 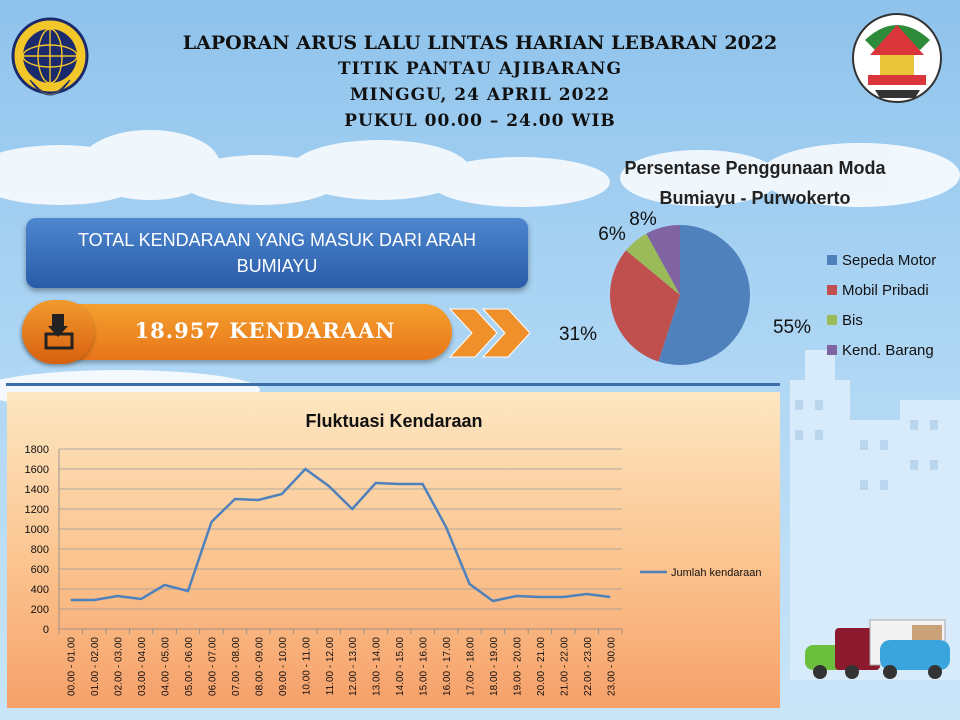 I want to click on y-tick-label-6: 1200, so click(x=37, y=510).